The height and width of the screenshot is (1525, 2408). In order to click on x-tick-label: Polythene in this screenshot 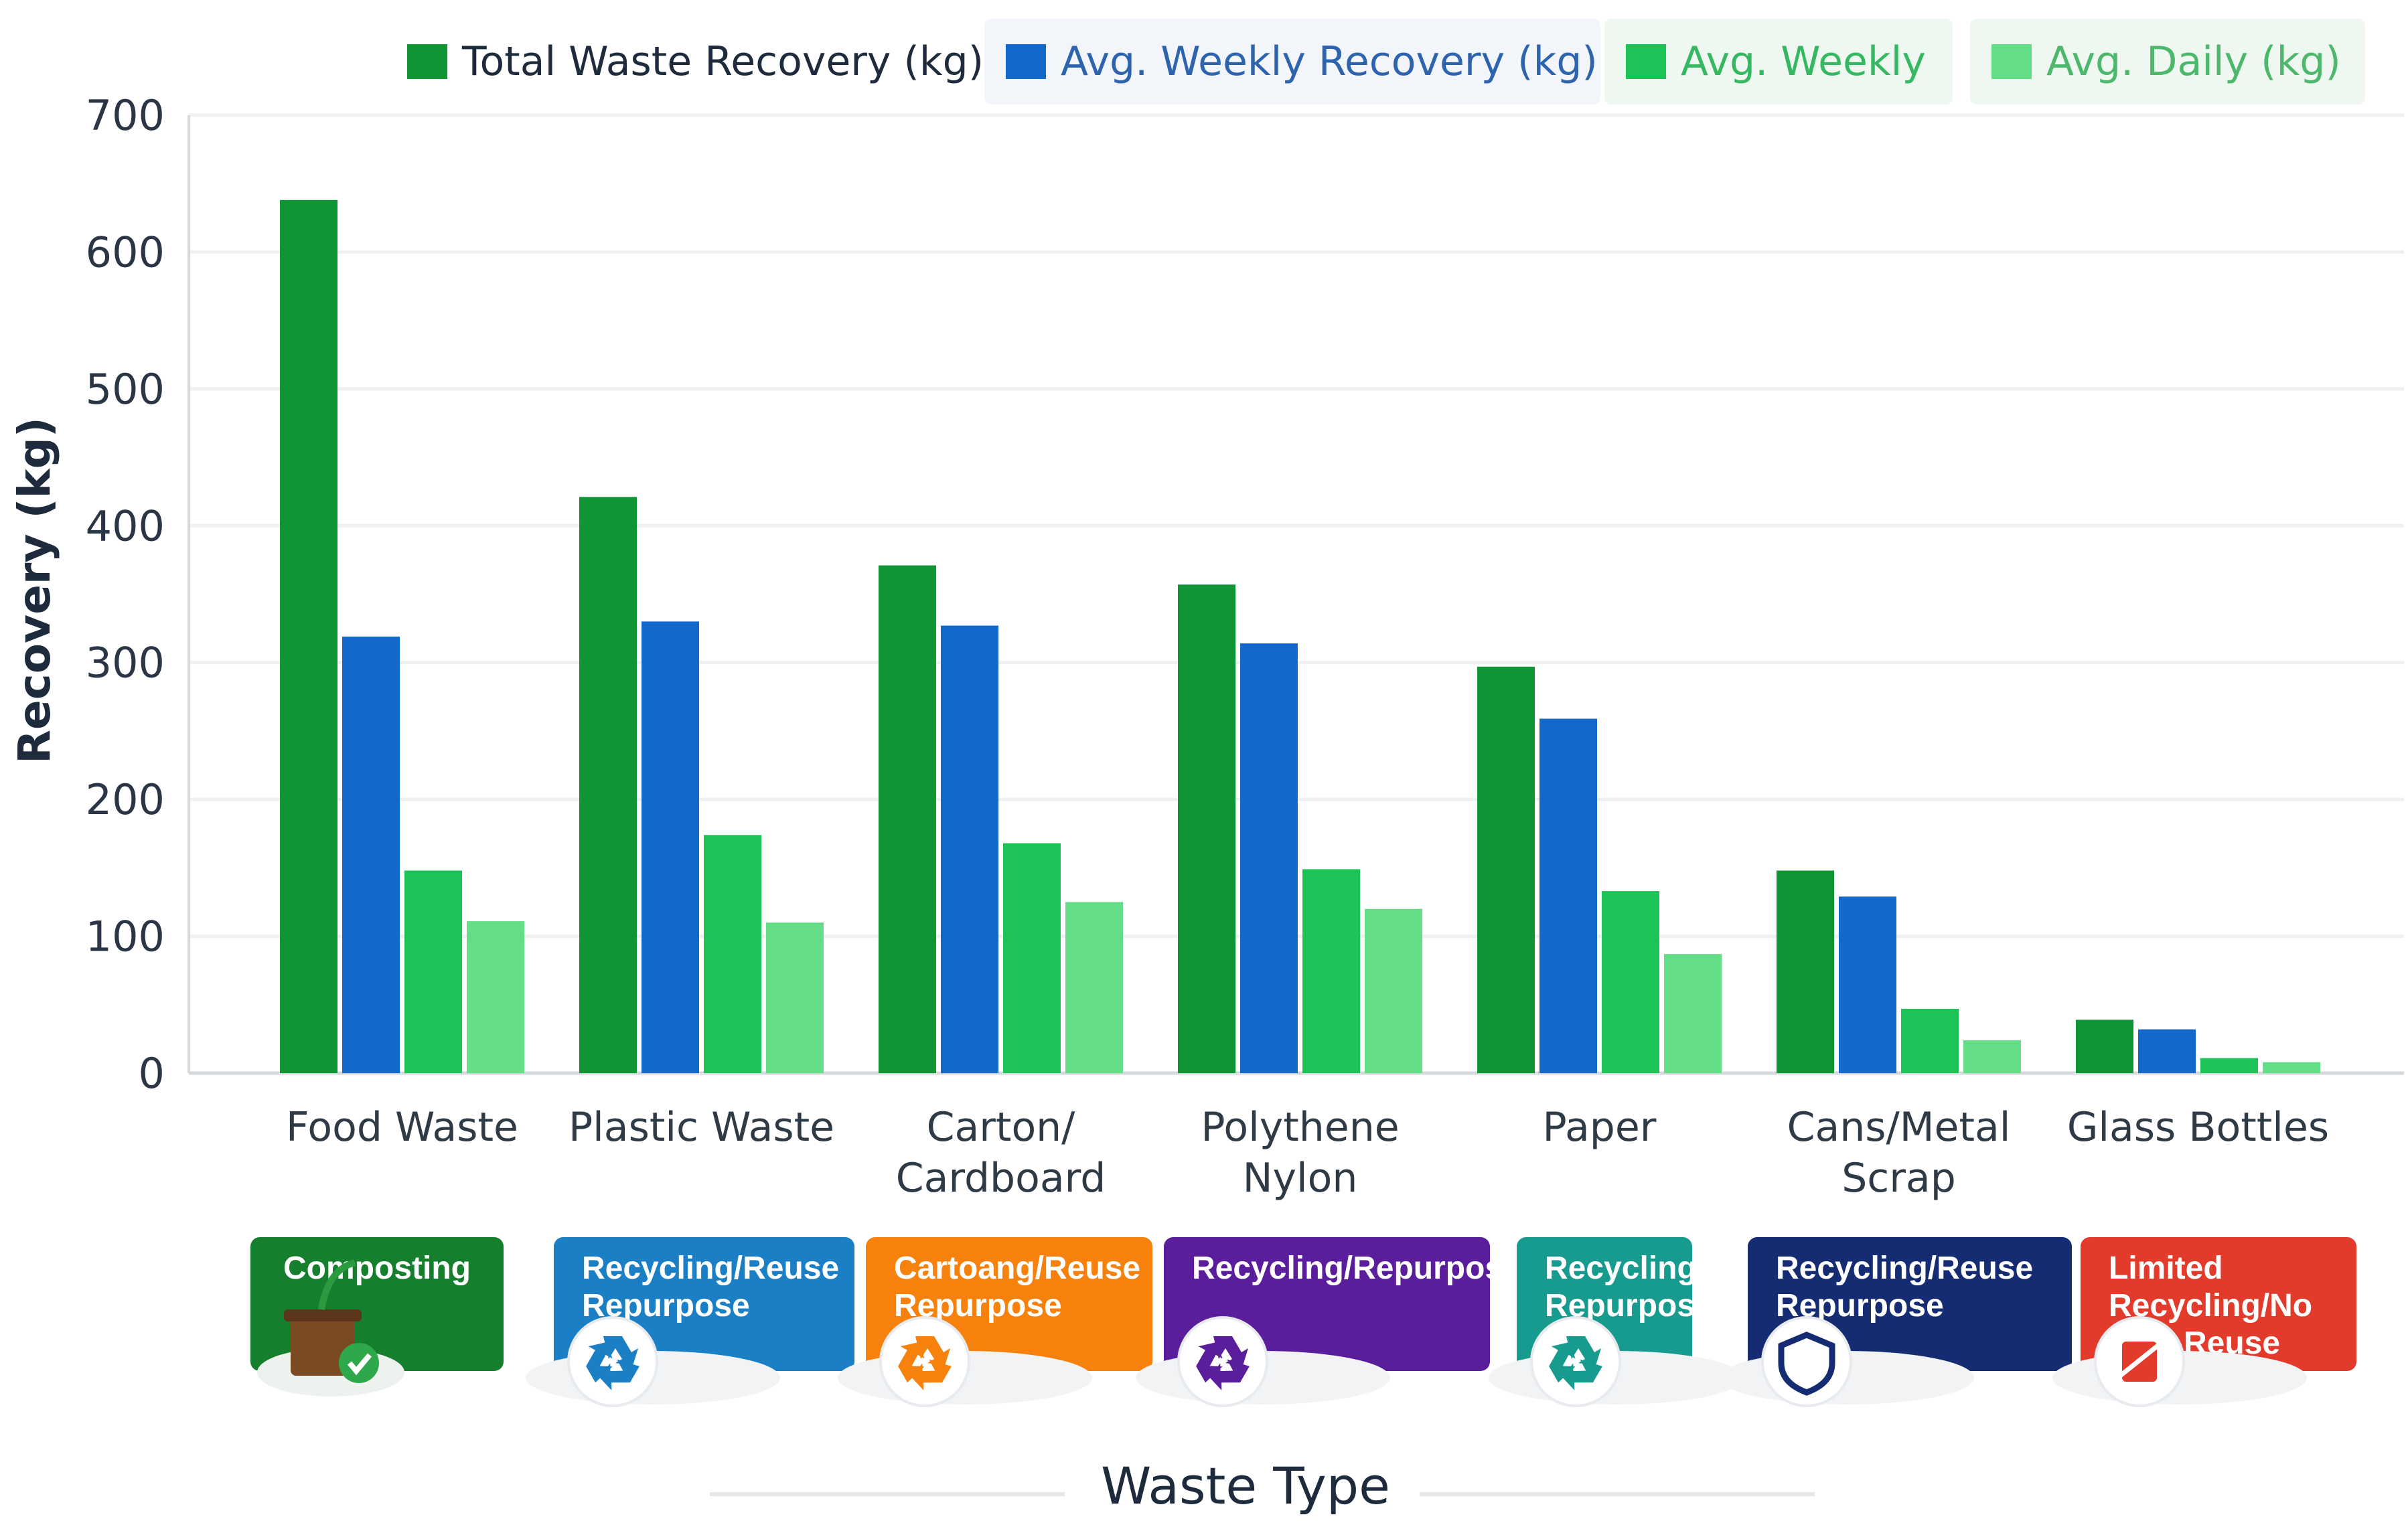, I will do `click(1300, 1127)`.